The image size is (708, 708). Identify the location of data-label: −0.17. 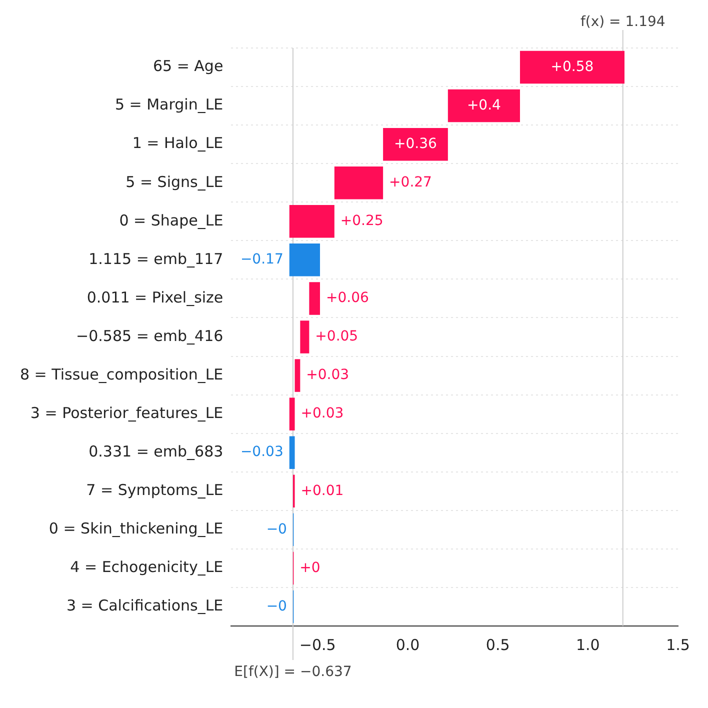
(262, 260).